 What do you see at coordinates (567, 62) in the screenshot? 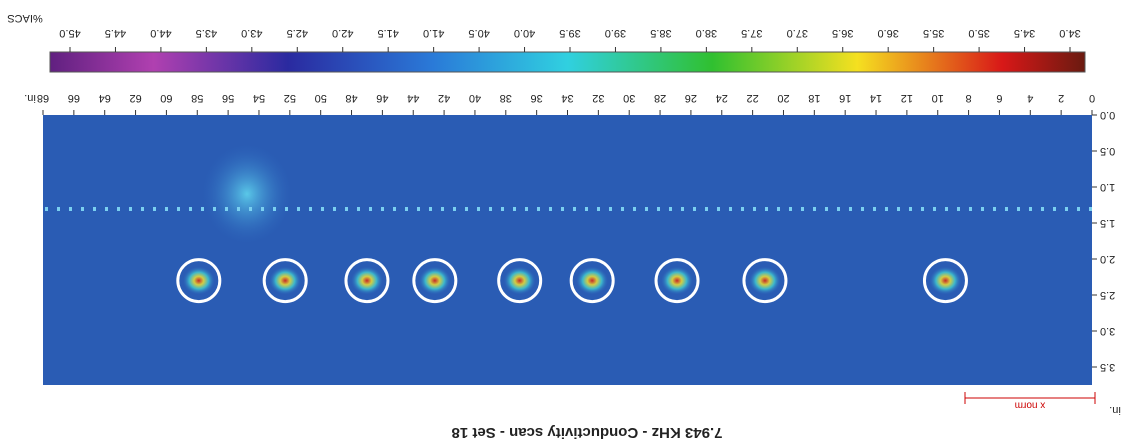
I see `colorbar` at bounding box center [567, 62].